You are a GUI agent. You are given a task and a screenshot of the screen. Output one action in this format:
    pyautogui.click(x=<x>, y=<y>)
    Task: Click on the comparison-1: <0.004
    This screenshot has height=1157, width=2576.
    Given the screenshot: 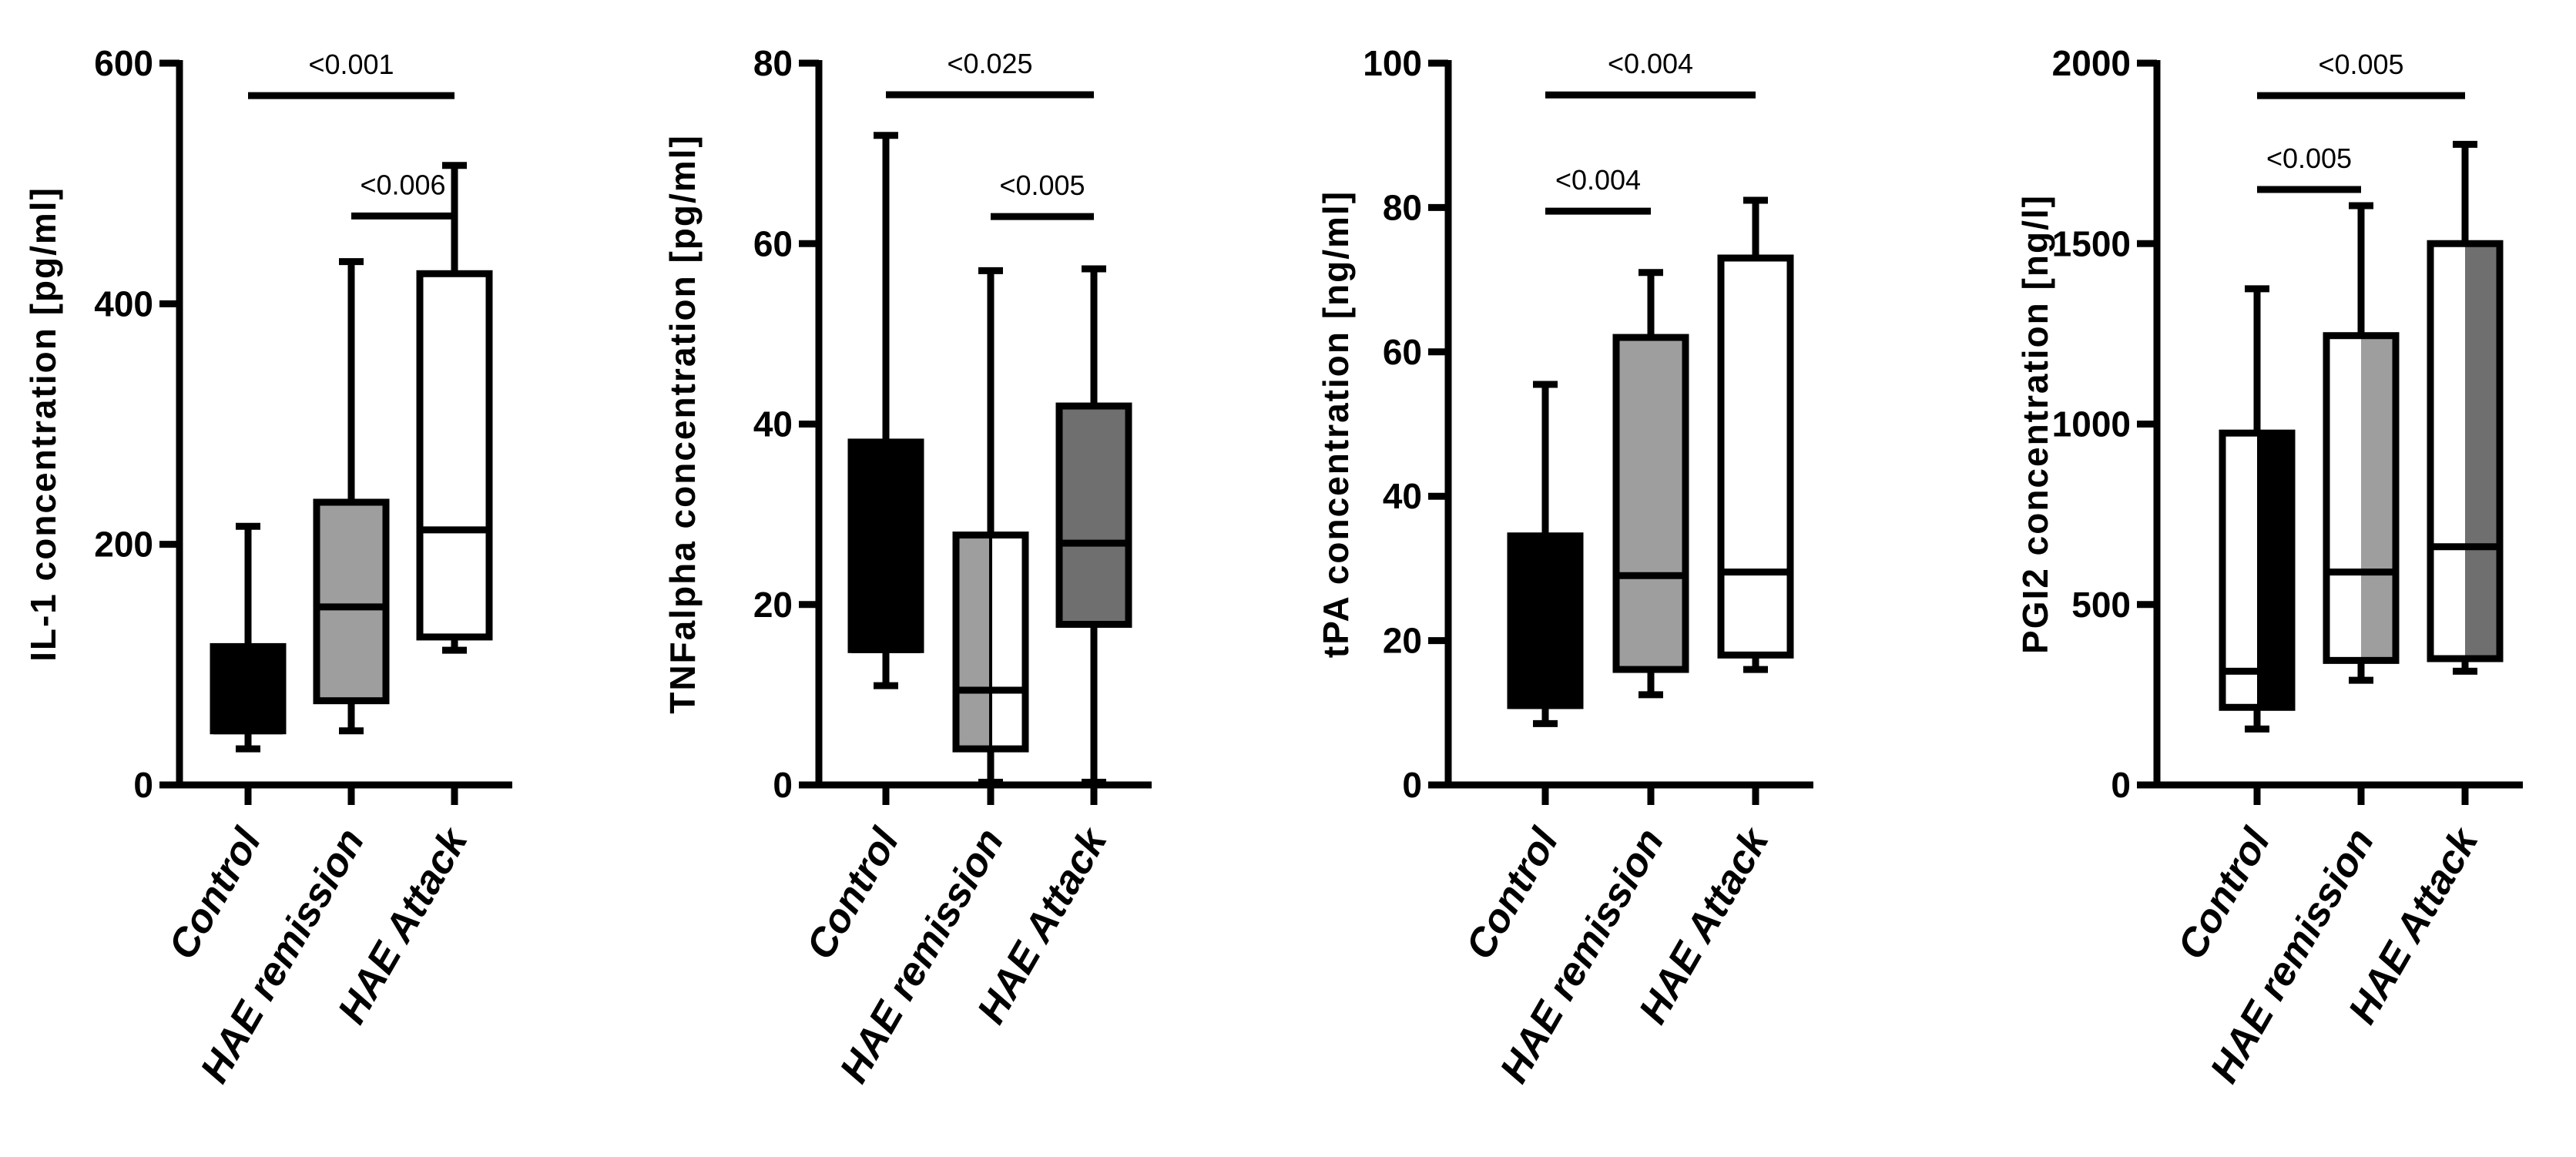 What is the action you would take?
    pyautogui.click(x=1650, y=73)
    